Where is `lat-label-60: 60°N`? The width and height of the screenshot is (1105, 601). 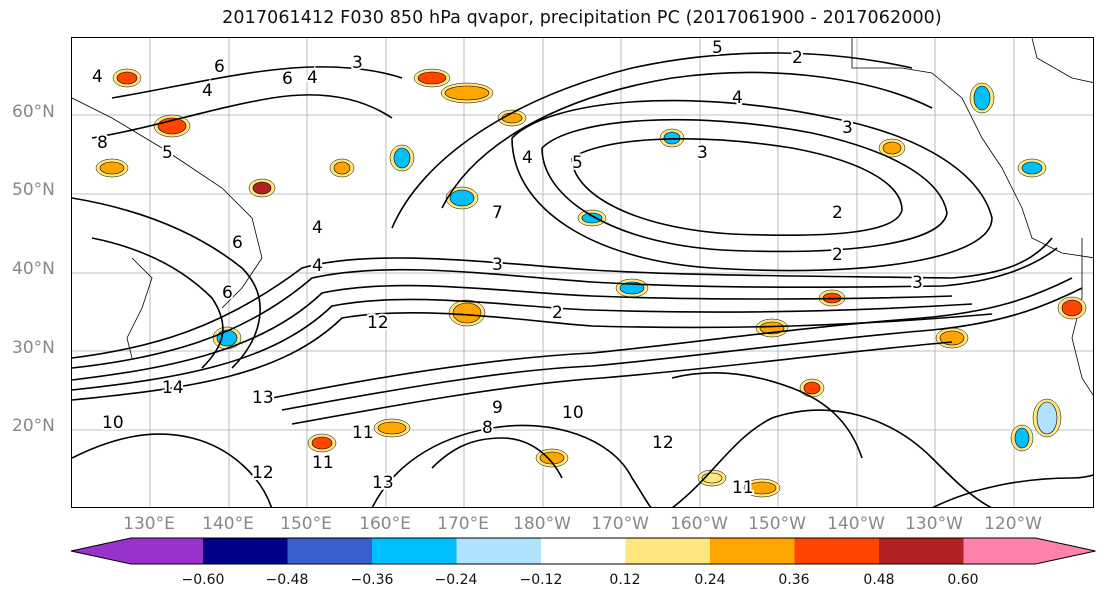
lat-label-60: 60°N is located at coordinates (33, 112).